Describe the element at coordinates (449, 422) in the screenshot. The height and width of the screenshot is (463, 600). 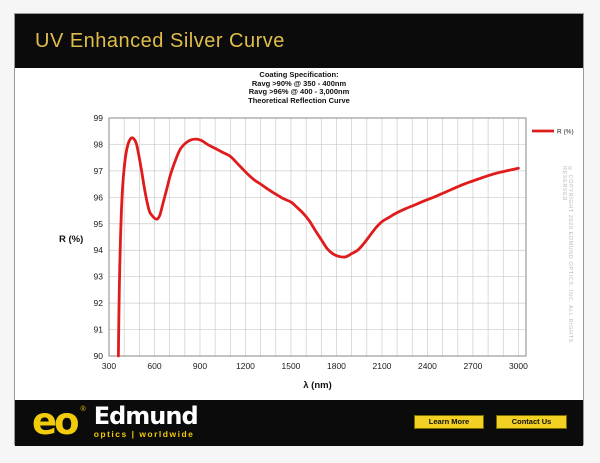
I see `learn-more-button: Learn More` at that location.